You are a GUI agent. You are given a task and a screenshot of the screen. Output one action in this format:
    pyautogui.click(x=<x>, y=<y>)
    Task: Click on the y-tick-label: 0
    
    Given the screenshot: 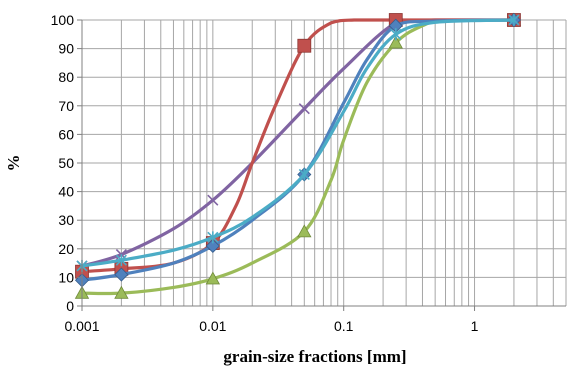 What is the action you would take?
    pyautogui.click(x=70, y=306)
    